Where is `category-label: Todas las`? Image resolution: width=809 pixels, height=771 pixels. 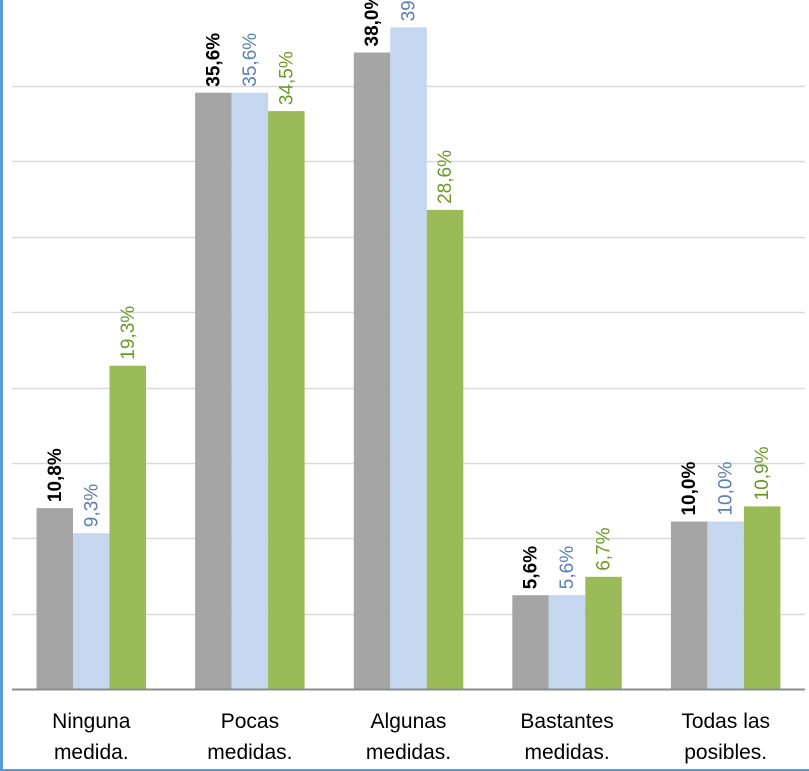
category-label: Todas las is located at coordinates (725, 721).